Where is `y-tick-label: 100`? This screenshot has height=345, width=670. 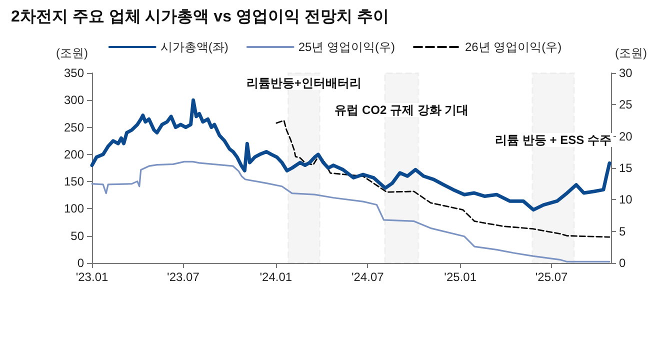
y-tick-label: 100 is located at coordinates (74, 209).